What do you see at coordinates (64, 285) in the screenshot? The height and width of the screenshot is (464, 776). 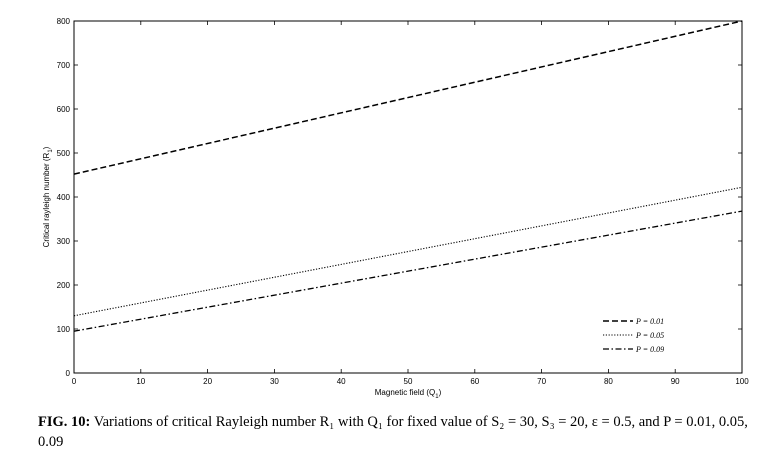 I see `y-tick-label: 200` at bounding box center [64, 285].